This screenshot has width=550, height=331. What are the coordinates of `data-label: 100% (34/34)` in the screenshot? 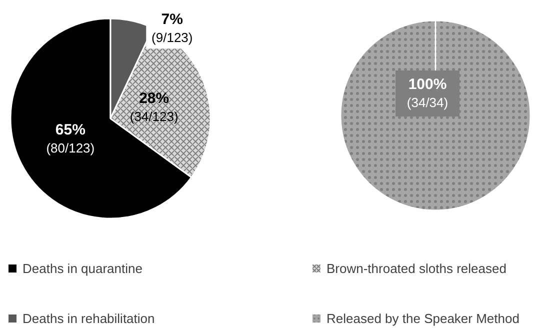 It's located at (427, 93).